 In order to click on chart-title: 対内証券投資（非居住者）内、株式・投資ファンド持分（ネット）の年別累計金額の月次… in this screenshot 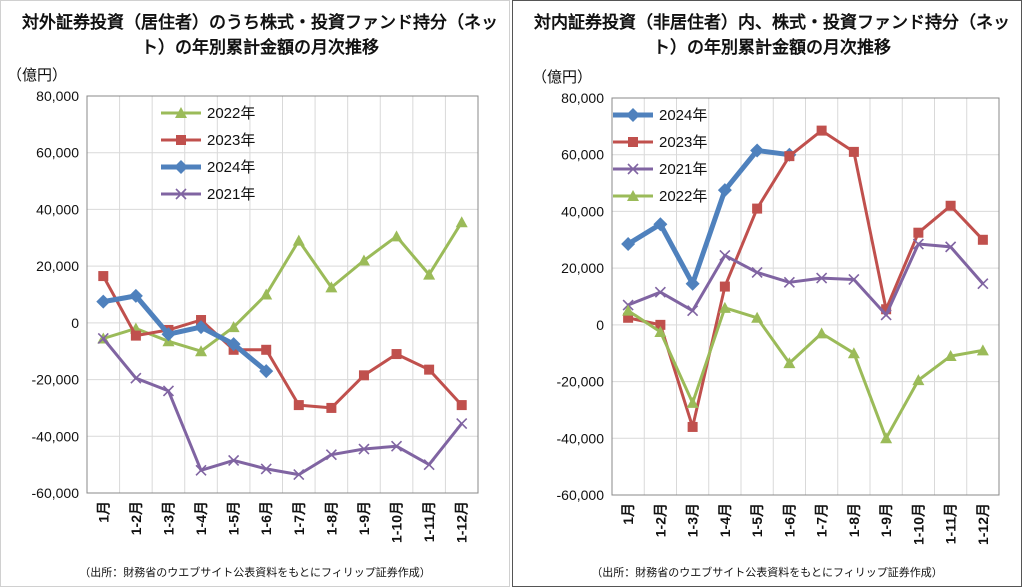, I will do `click(772, 35)`.